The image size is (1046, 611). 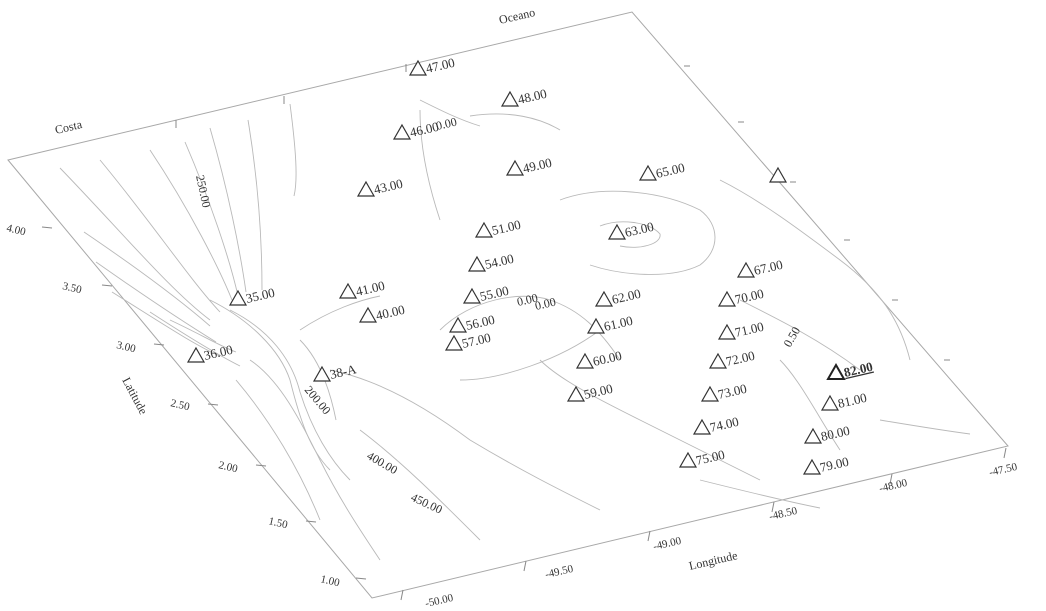 I want to click on station-marker: 56.00, so click(x=472, y=322).